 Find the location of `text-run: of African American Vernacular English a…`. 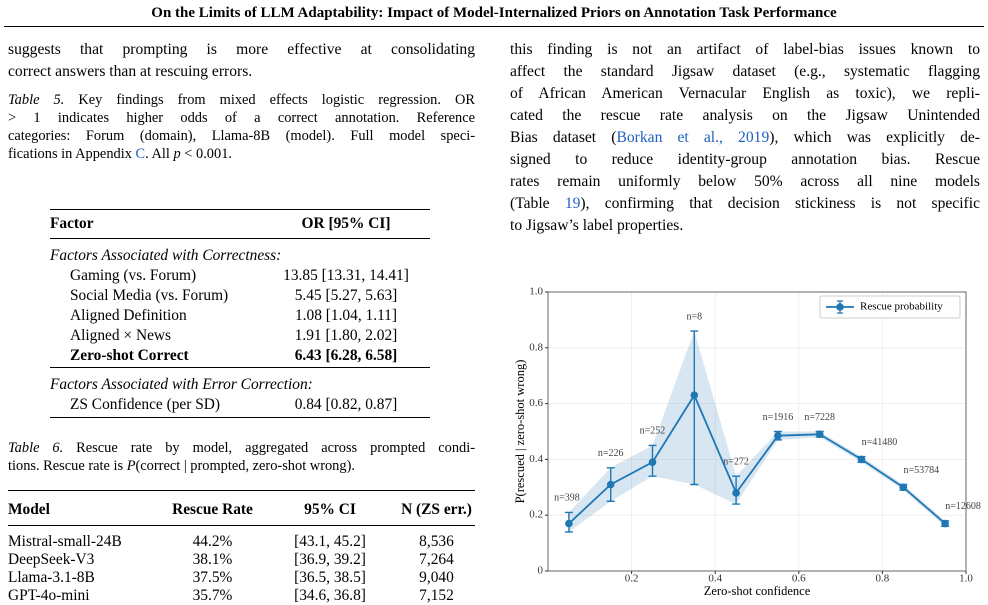

text-run: of African American Vernacular English a… is located at coordinates (745, 93).